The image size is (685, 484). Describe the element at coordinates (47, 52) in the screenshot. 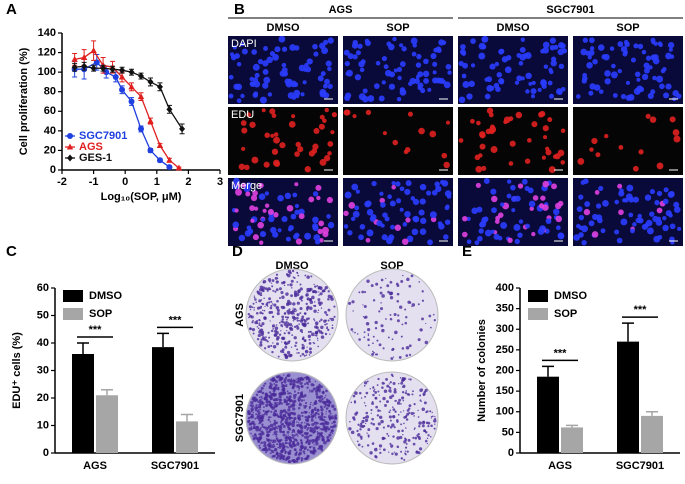

I see `y-tick-label: 120` at that location.